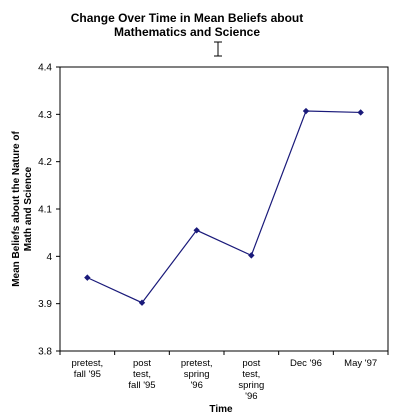  I want to click on x-axis-title: Time, so click(221, 409).